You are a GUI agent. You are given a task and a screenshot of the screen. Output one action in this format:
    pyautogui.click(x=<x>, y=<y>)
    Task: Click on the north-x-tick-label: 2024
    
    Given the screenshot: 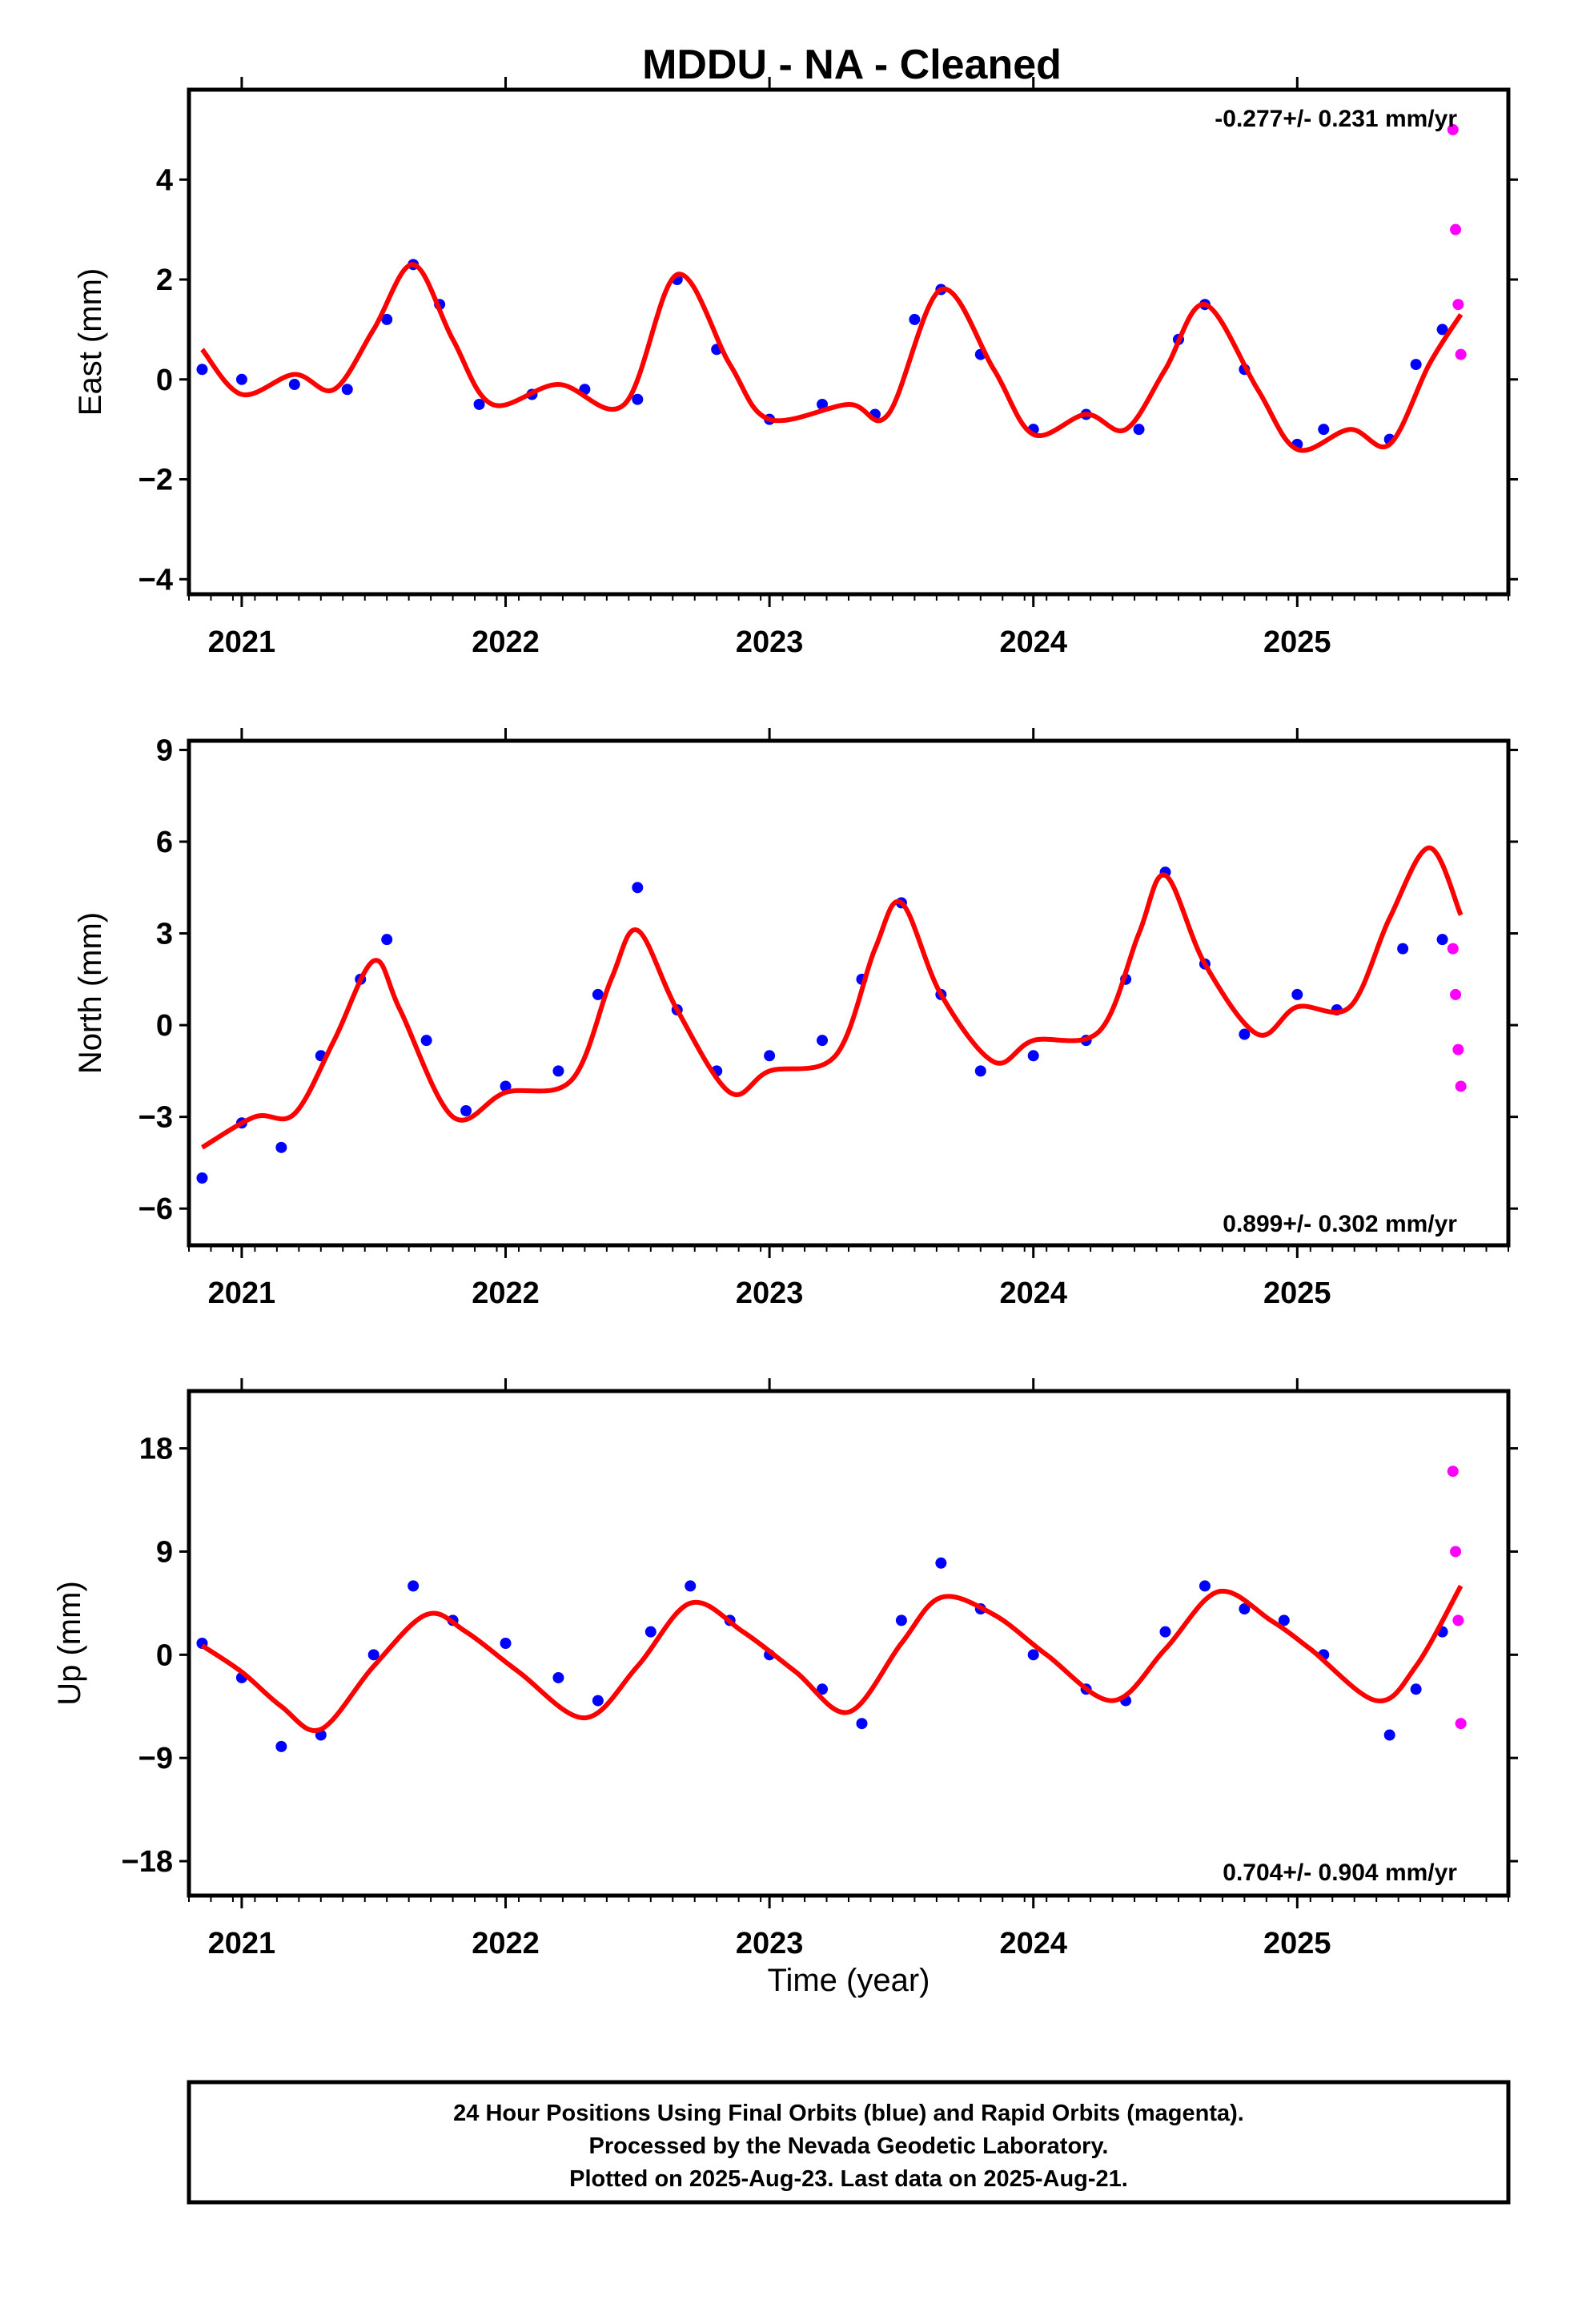 What is the action you would take?
    pyautogui.click(x=1033, y=1294)
    